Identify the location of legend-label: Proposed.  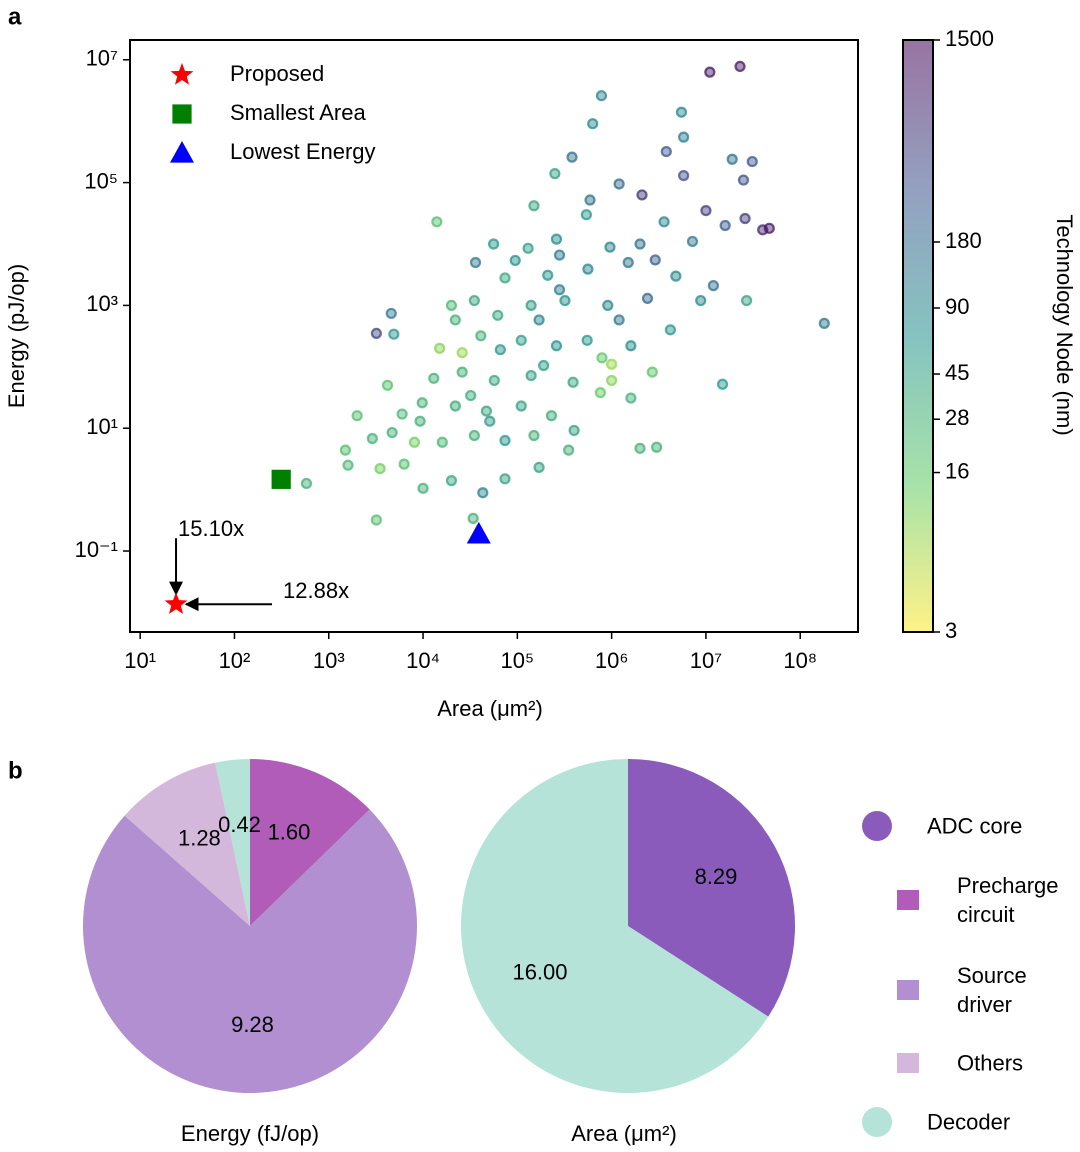
(277, 73).